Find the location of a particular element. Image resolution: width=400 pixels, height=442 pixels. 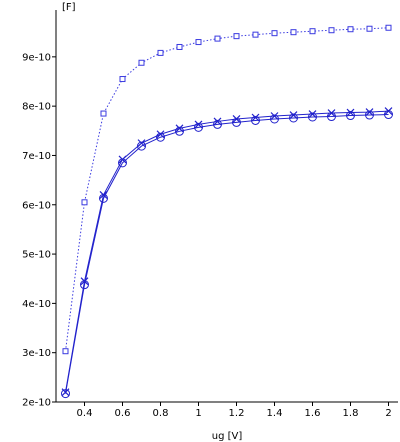

x-tick-label: 0.8 is located at coordinates (161, 413).